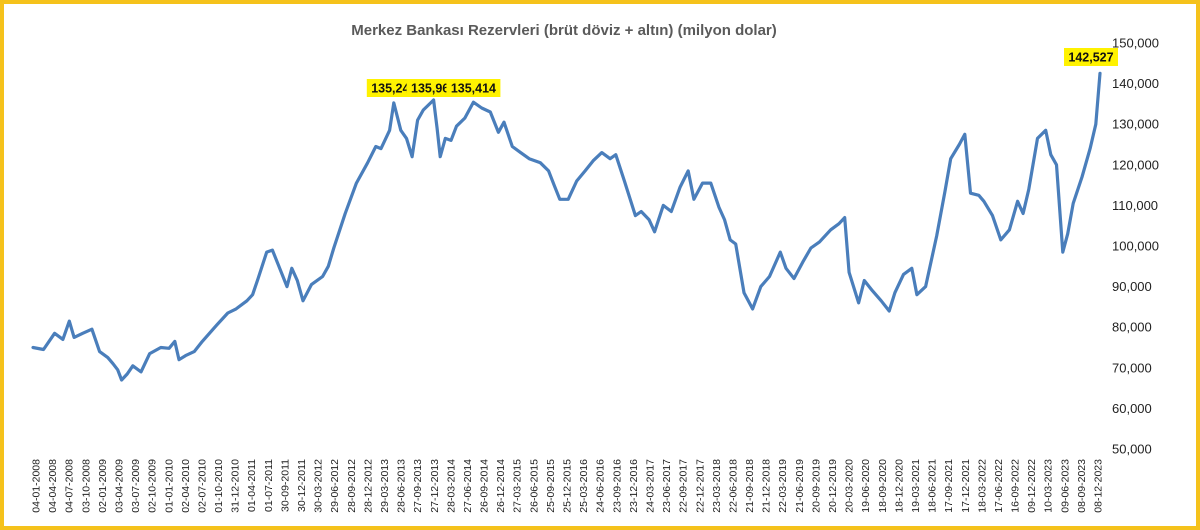 This screenshot has height=530, width=1200. I want to click on x-tick-label: 16-09-2022, so click(1016, 486).